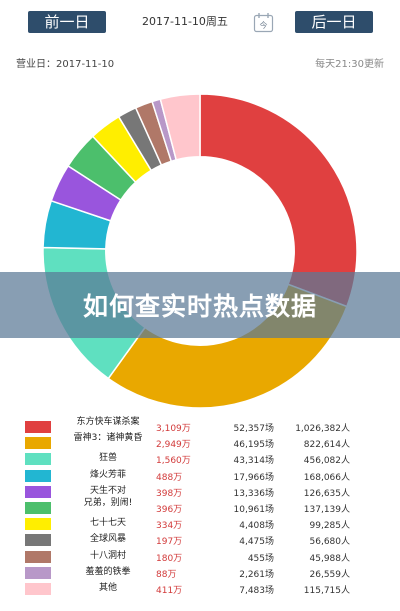 The height and width of the screenshot is (611, 400). What do you see at coordinates (334, 22) in the screenshot?
I see `next-day-button: 后一日` at bounding box center [334, 22].